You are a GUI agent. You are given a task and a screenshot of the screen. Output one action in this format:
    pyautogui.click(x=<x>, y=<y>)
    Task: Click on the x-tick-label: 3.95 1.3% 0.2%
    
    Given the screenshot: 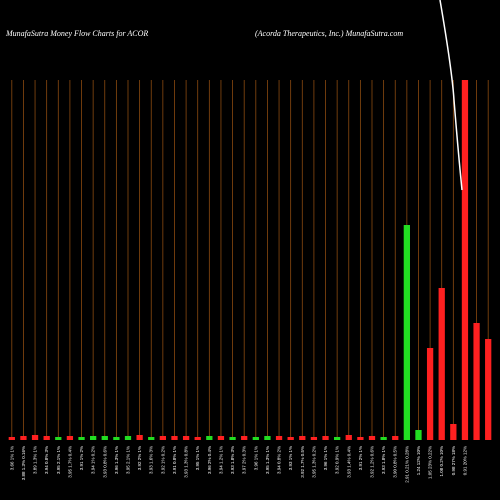 What is the action you would take?
    pyautogui.click(x=313, y=462)
    